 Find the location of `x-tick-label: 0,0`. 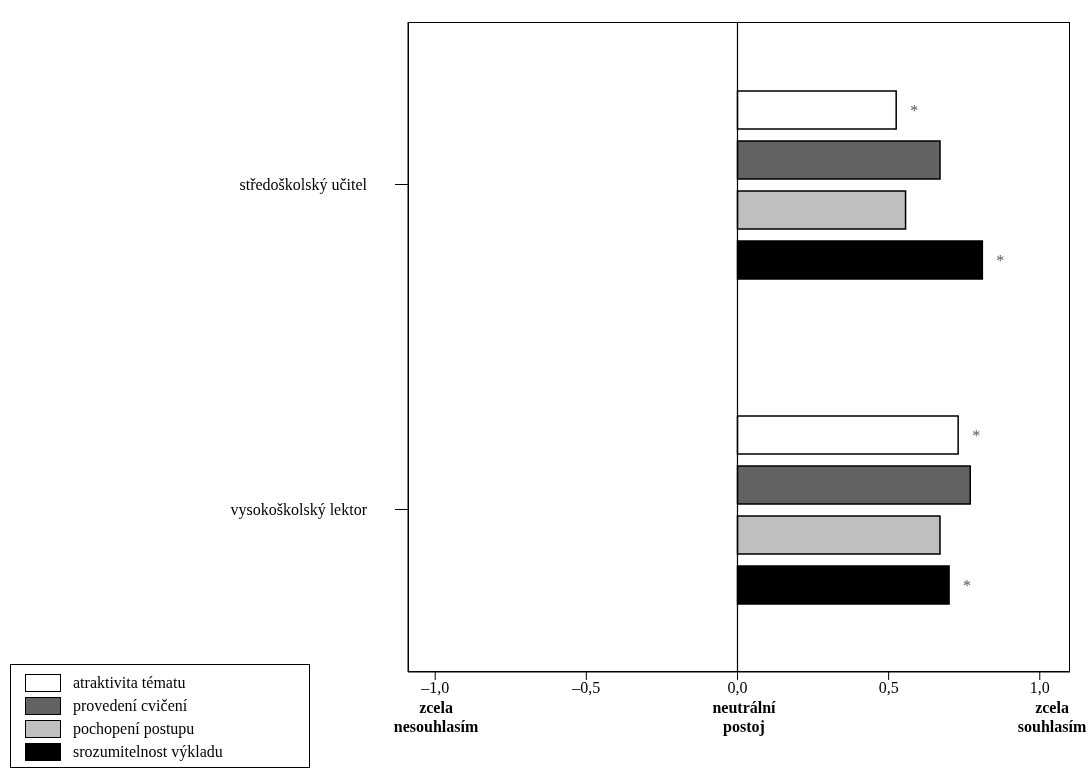

x-tick-label: 0,0 is located at coordinates (737, 688).